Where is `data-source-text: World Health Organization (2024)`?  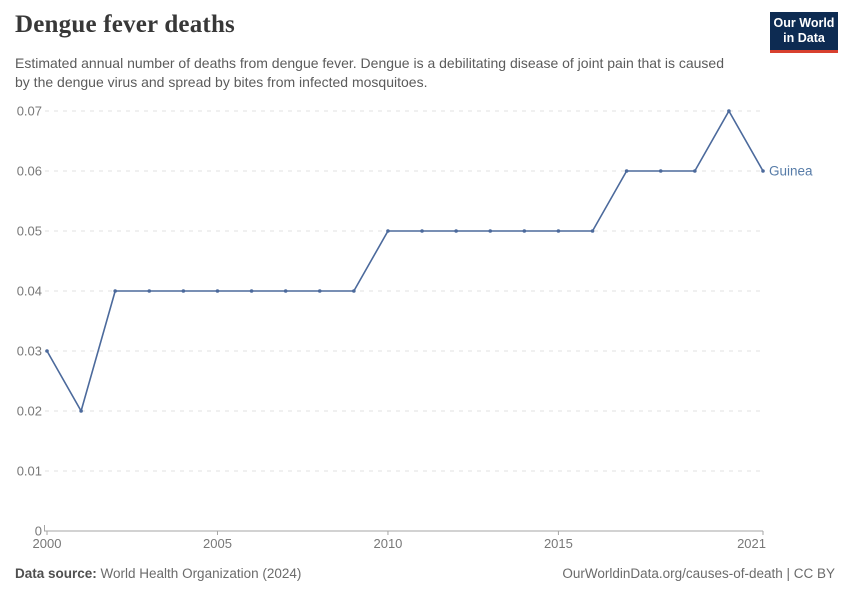 data-source-text: World Health Organization (2024) is located at coordinates (199, 573).